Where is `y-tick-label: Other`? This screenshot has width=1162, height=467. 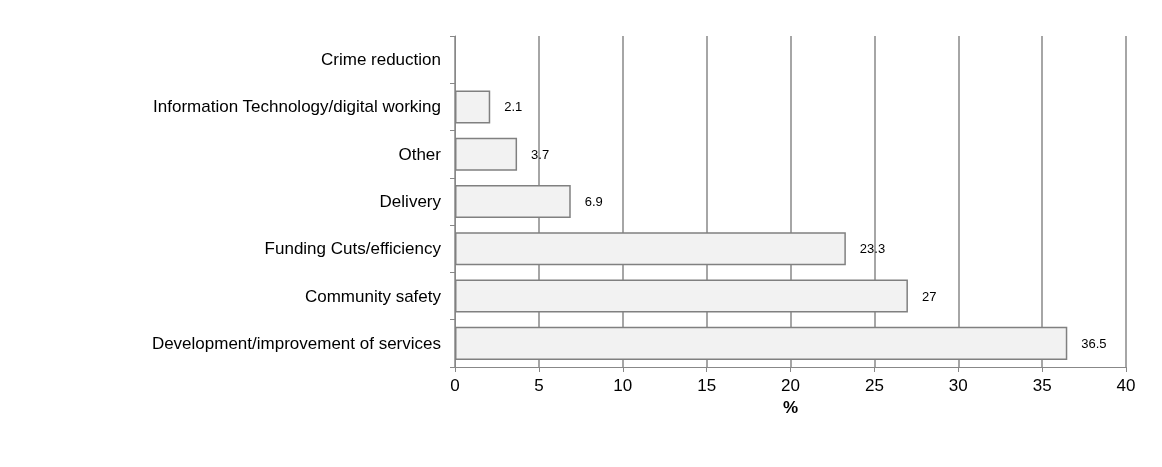
y-tick-label: Other is located at coordinates (420, 154).